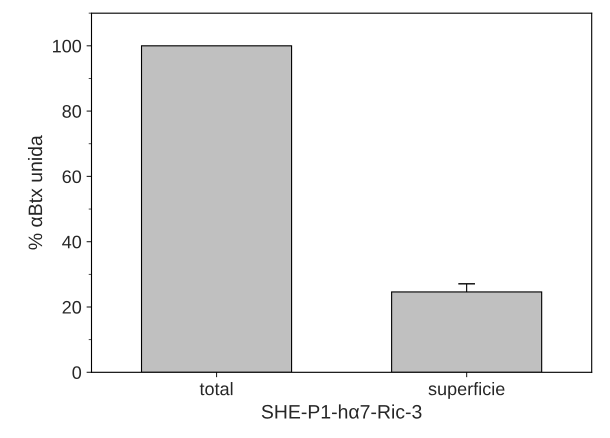 The height and width of the screenshot is (438, 610). I want to click on y-tick-label: 60, so click(72, 177).